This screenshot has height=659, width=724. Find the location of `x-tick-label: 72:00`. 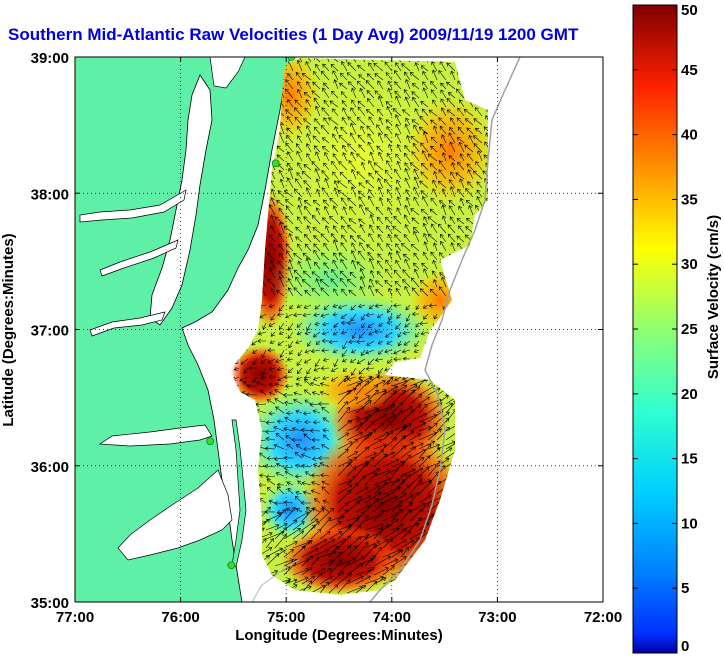

x-tick-label: 72:00 is located at coordinates (603, 617).